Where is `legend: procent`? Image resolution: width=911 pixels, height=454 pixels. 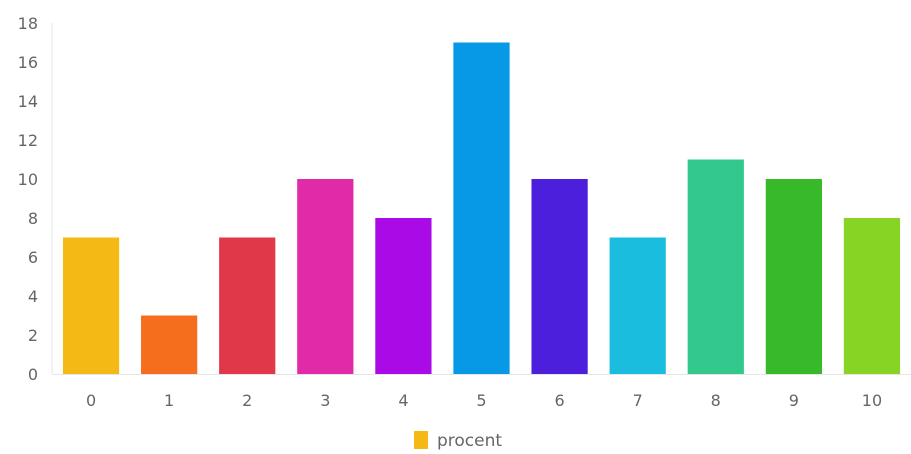 legend: procent is located at coordinates (458, 441).